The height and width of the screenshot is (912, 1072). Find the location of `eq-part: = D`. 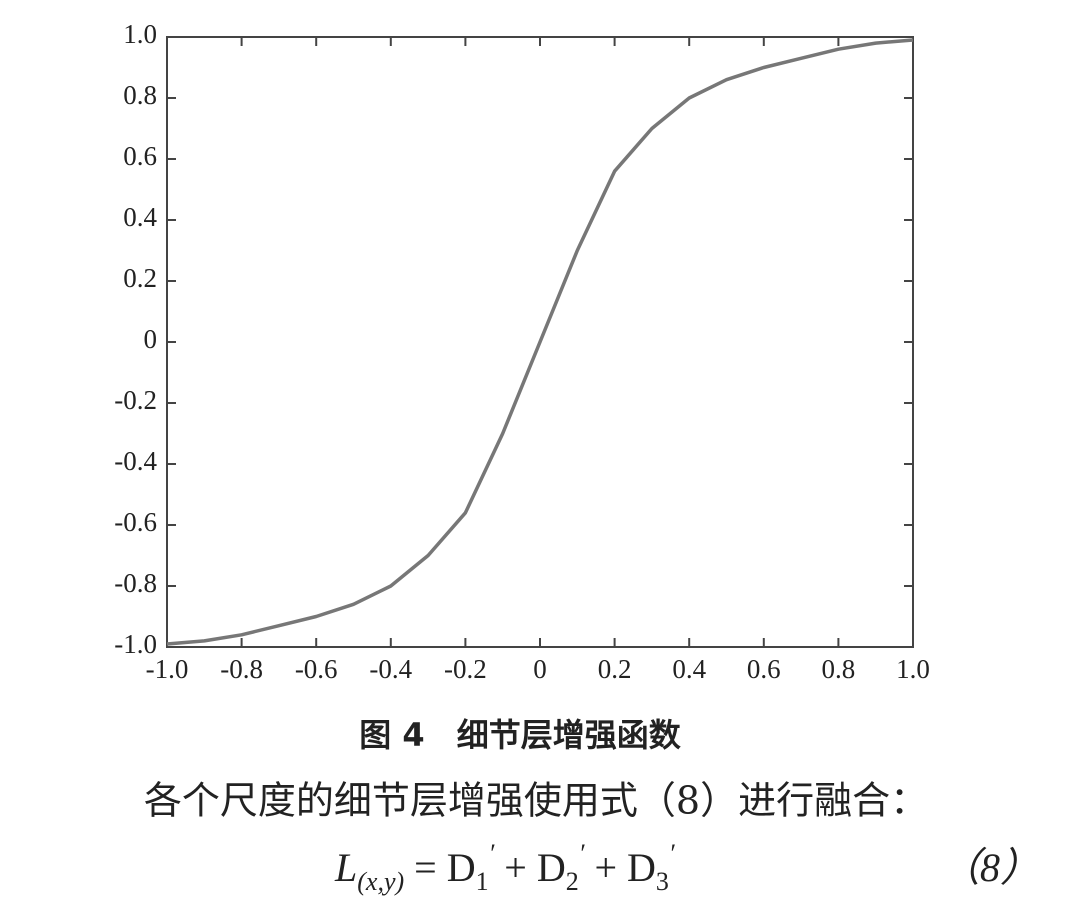

eq-part: = D is located at coordinates (439, 867).